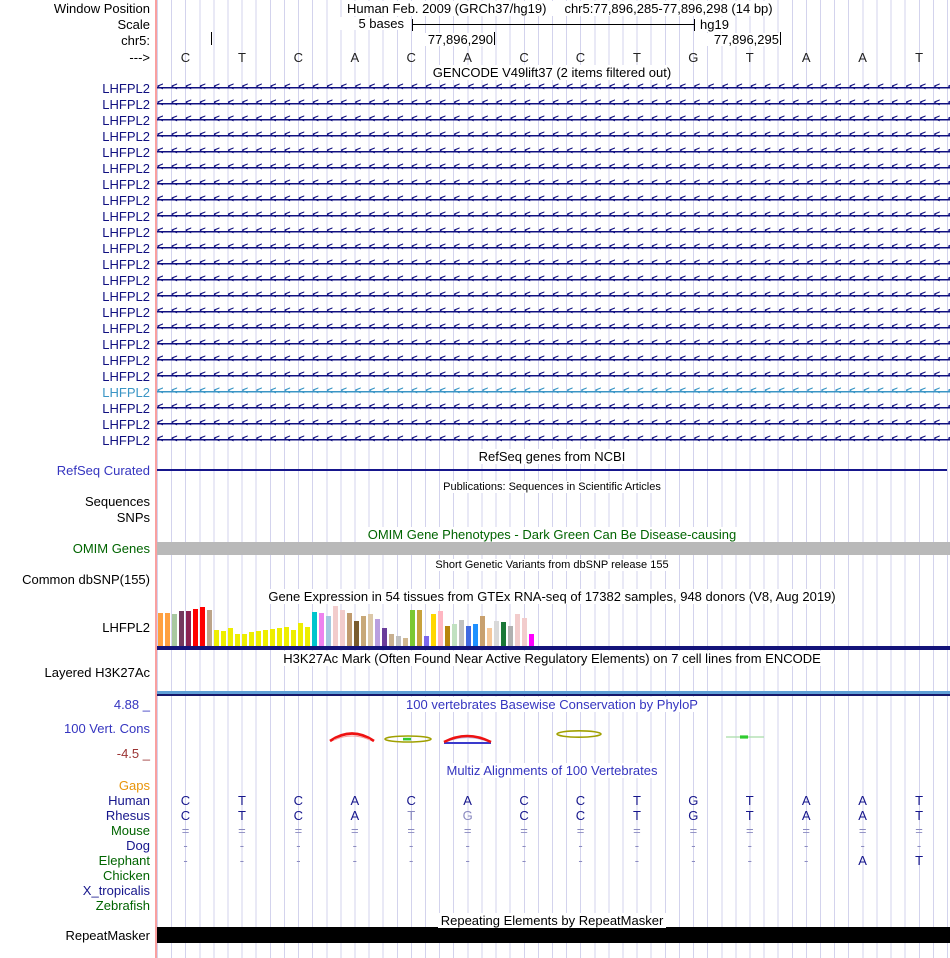 The image size is (950, 958). I want to click on repeatmasker-element-bar, so click(553, 935).